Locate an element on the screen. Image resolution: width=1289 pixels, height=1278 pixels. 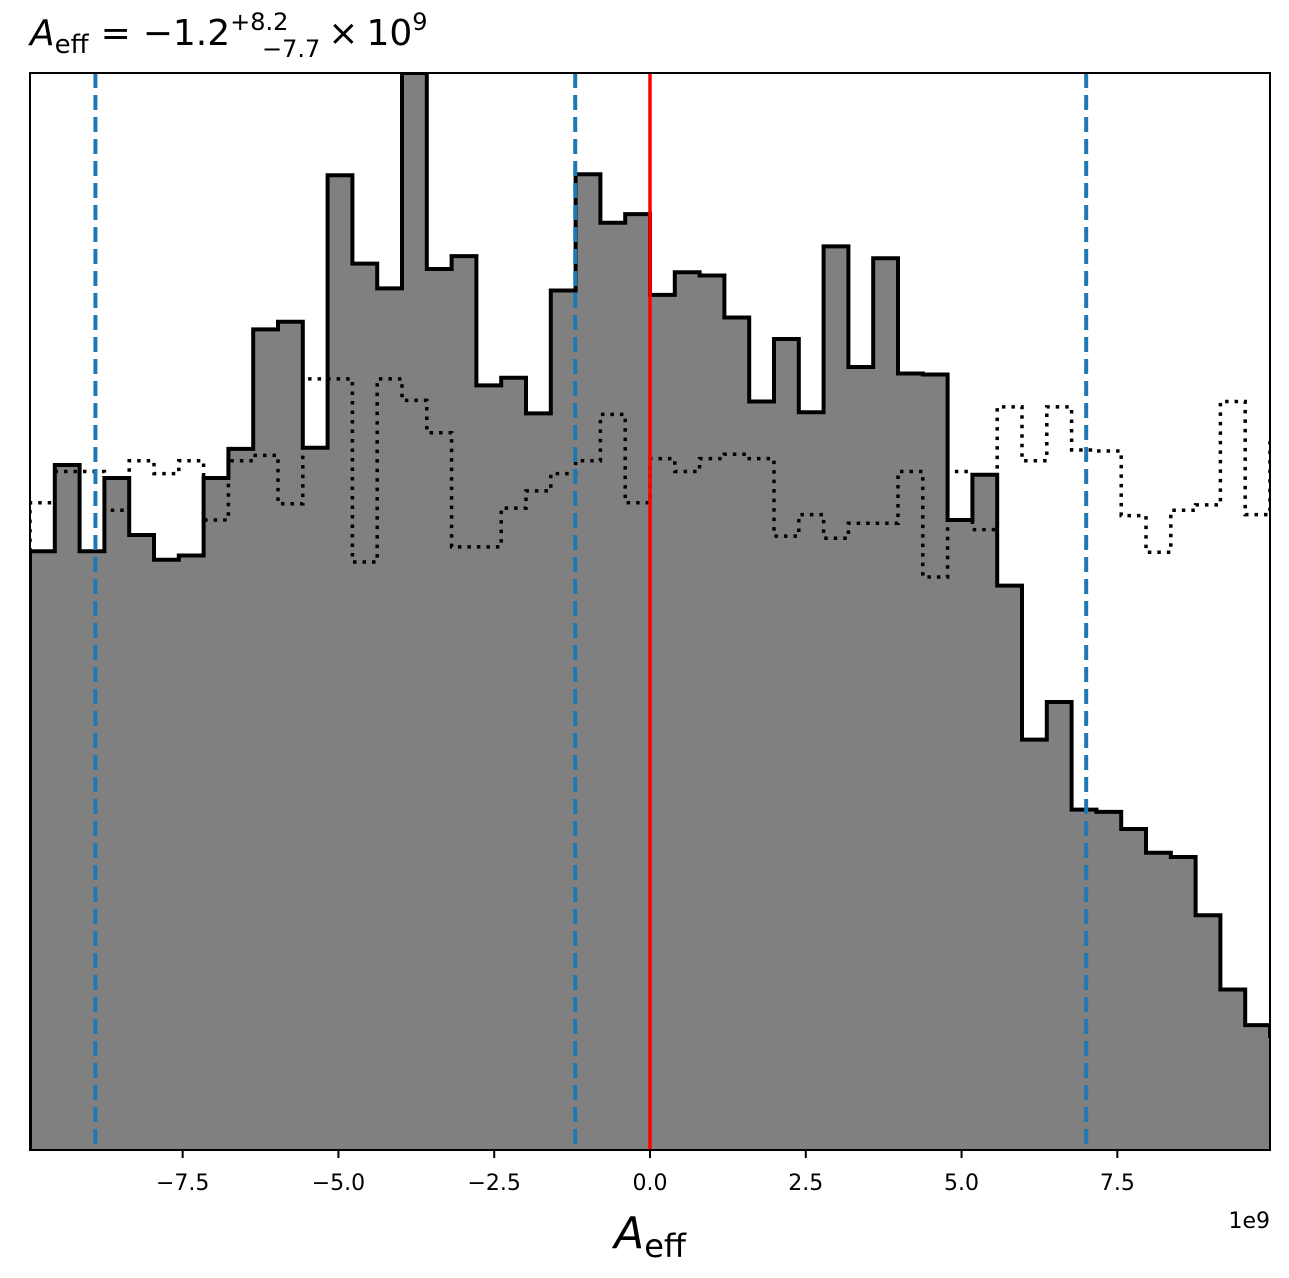
x-tick-label: 0.0 is located at coordinates (650, 1183).